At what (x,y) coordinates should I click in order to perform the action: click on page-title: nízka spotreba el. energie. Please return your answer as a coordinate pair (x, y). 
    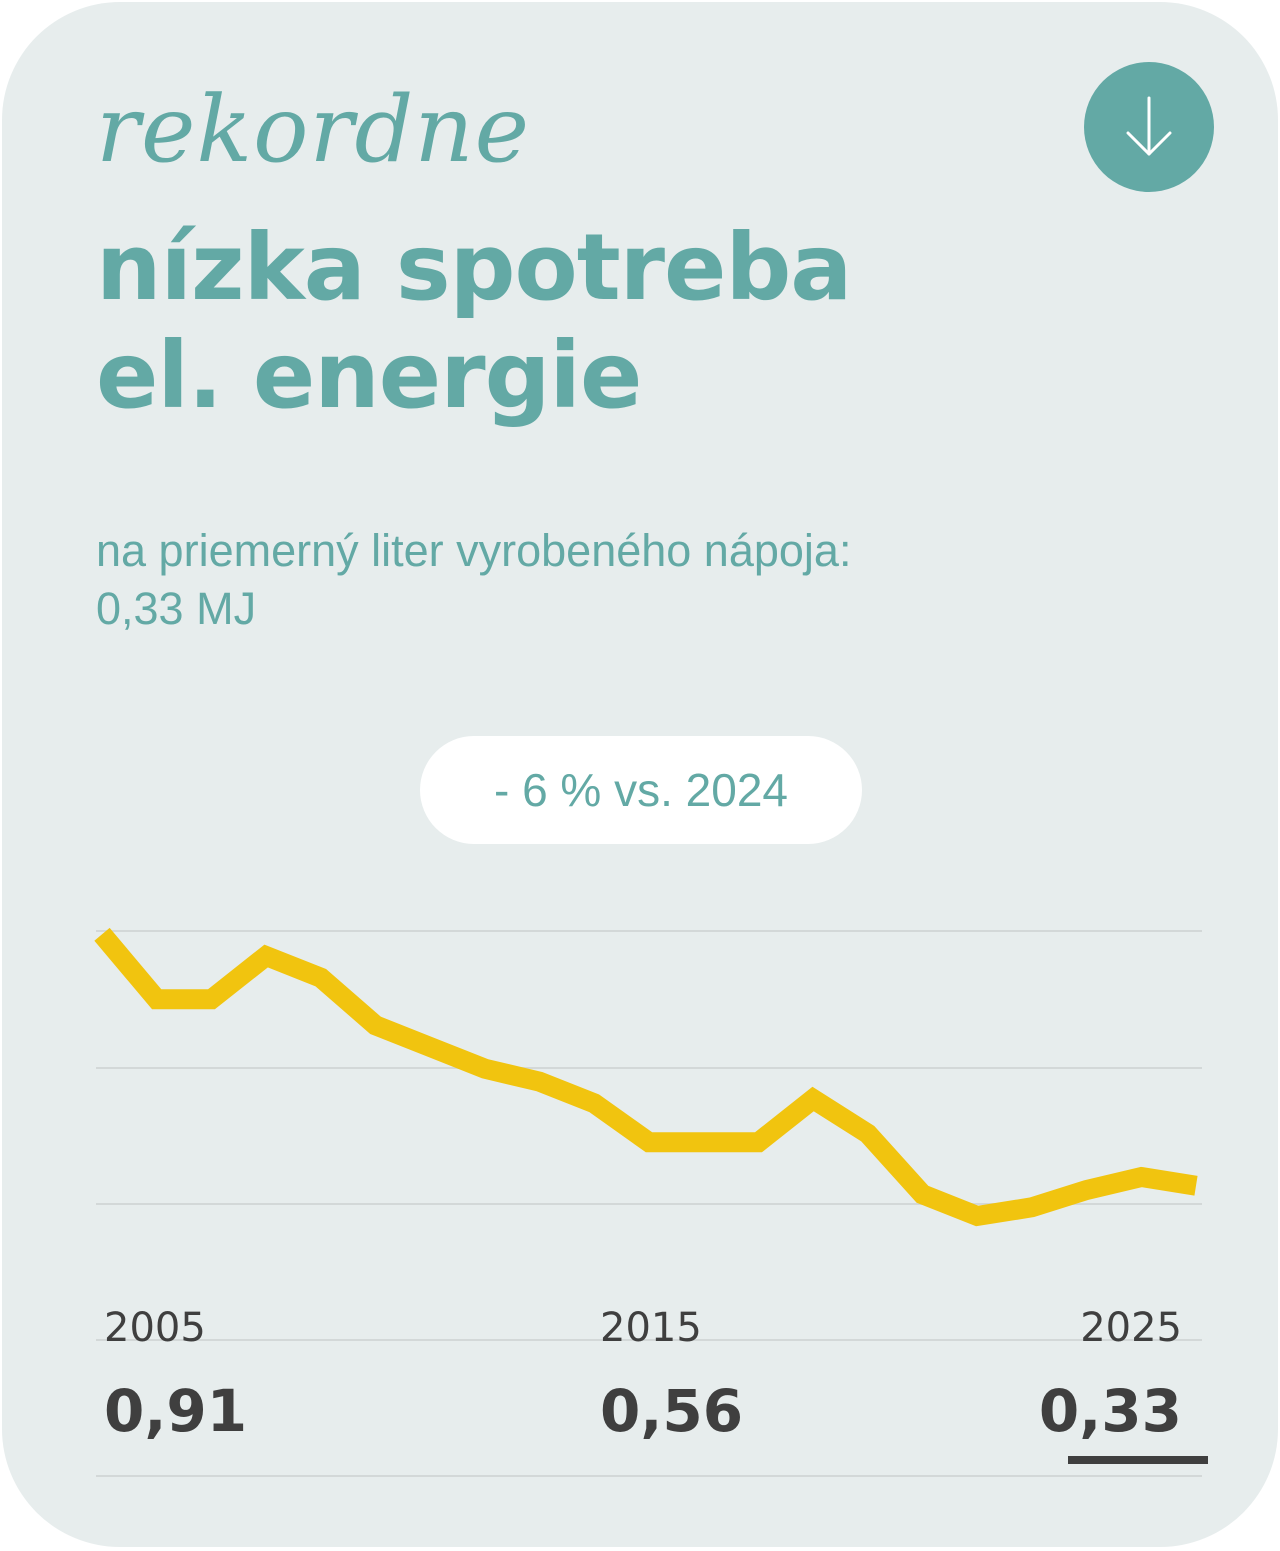
    Looking at the image, I should click on (586, 322).